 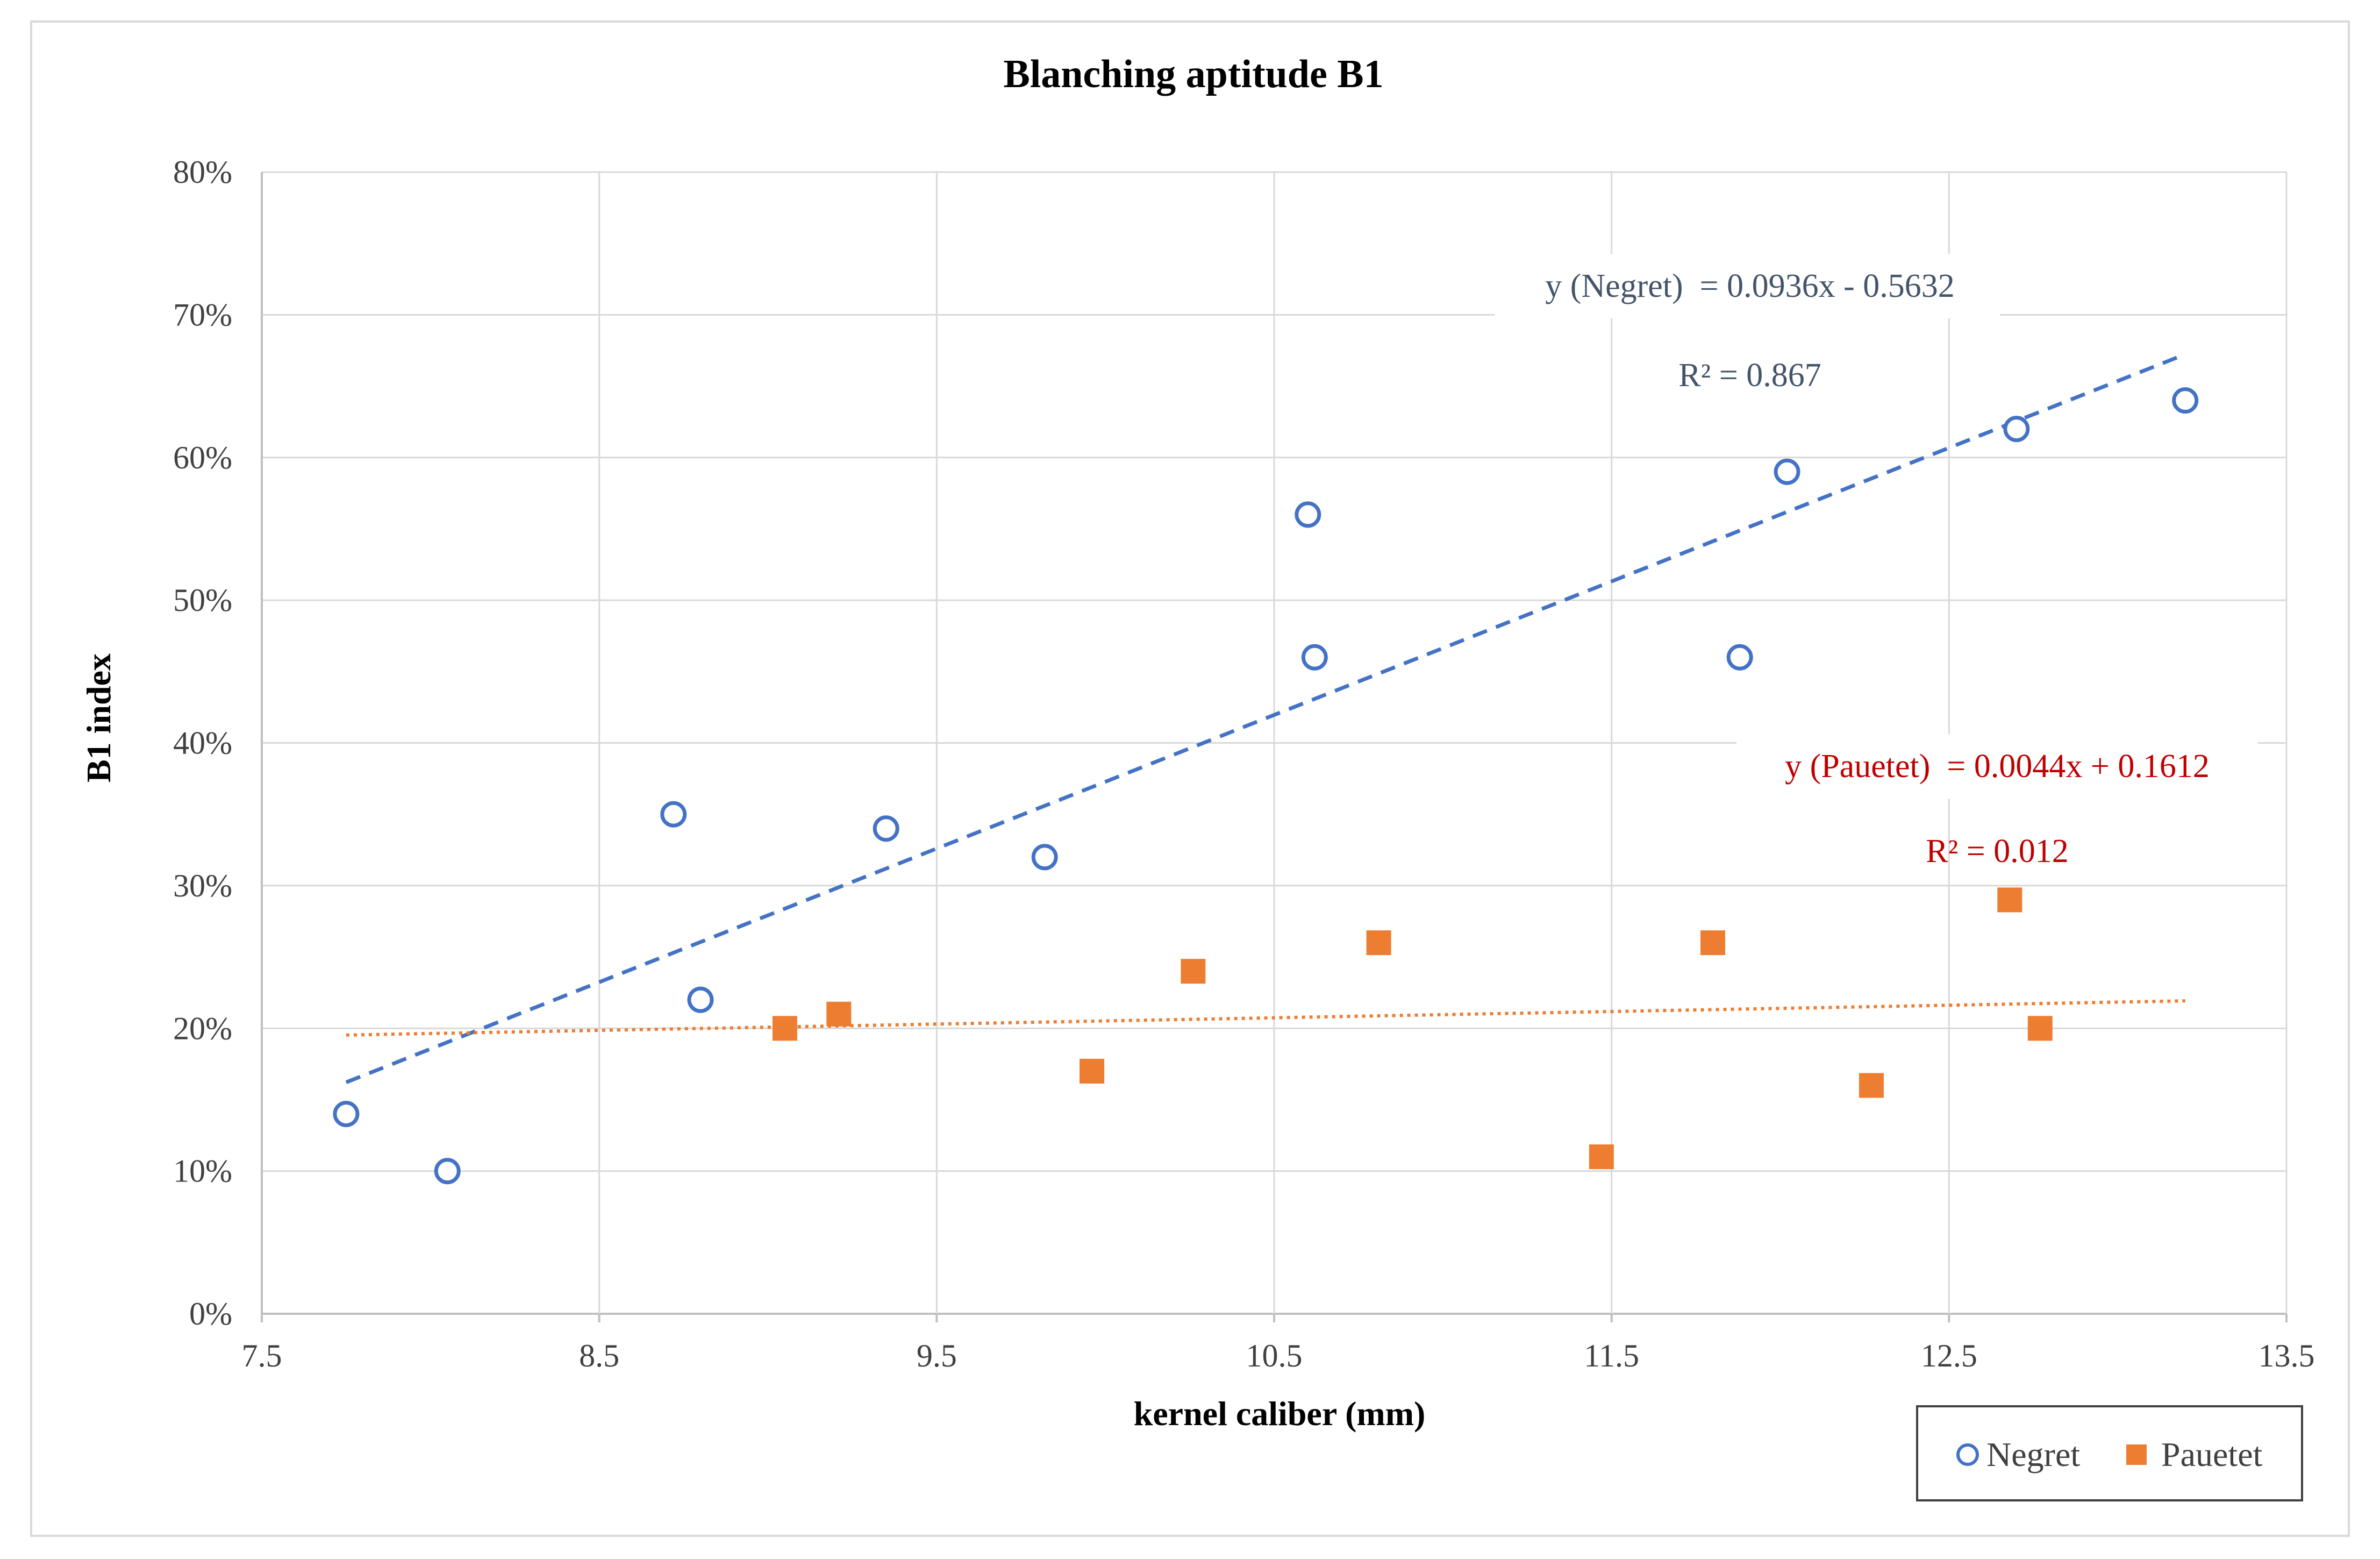 What do you see at coordinates (202, 1171) in the screenshot?
I see `y-tick-label: 10%` at bounding box center [202, 1171].